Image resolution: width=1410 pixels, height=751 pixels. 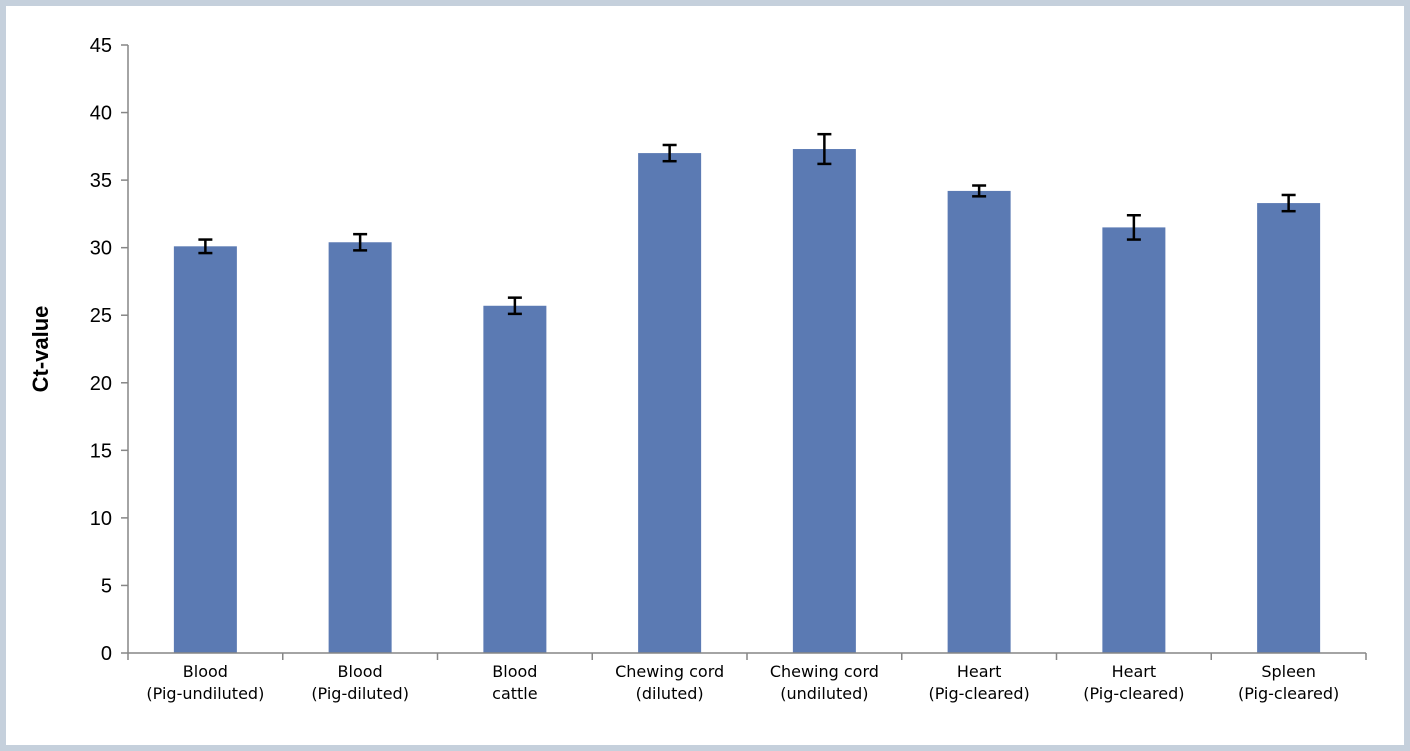 What do you see at coordinates (1288, 671) in the screenshot?
I see `x-category-label: Spleen` at bounding box center [1288, 671].